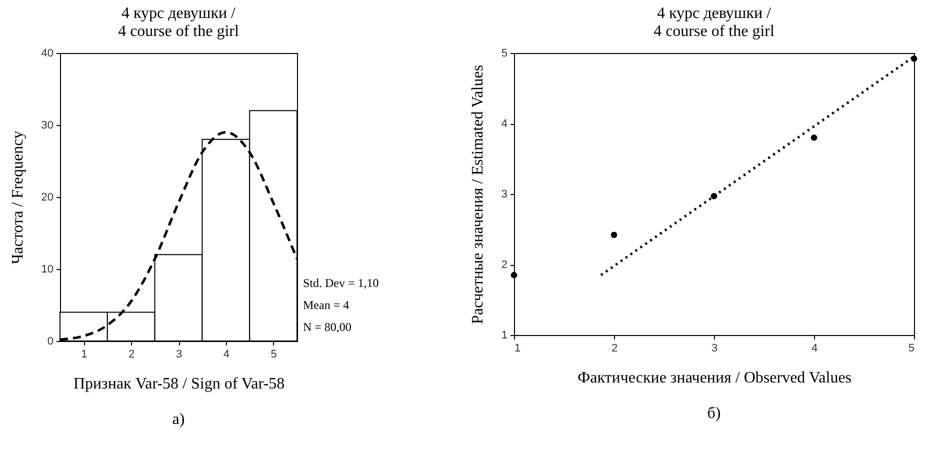 This screenshot has height=457, width=938. Describe the element at coordinates (504, 265) in the screenshot. I see `y-tick-label: 2` at that location.